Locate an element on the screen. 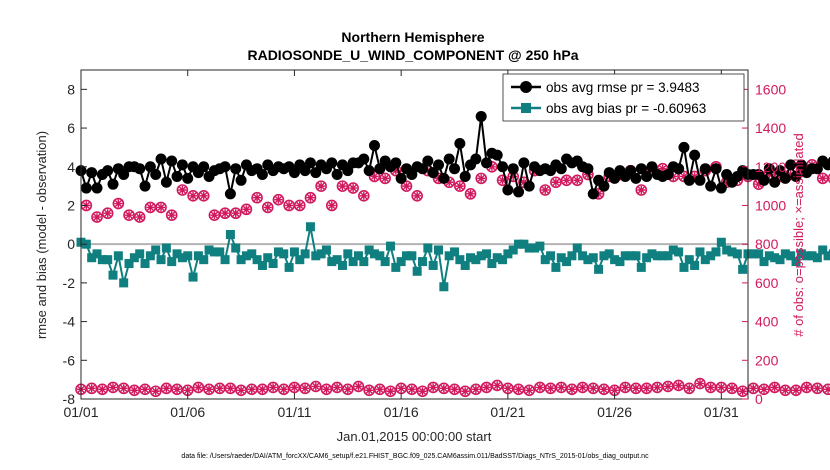 The height and width of the screenshot is (470, 830). right-tick-label: 400 is located at coordinates (767, 322).